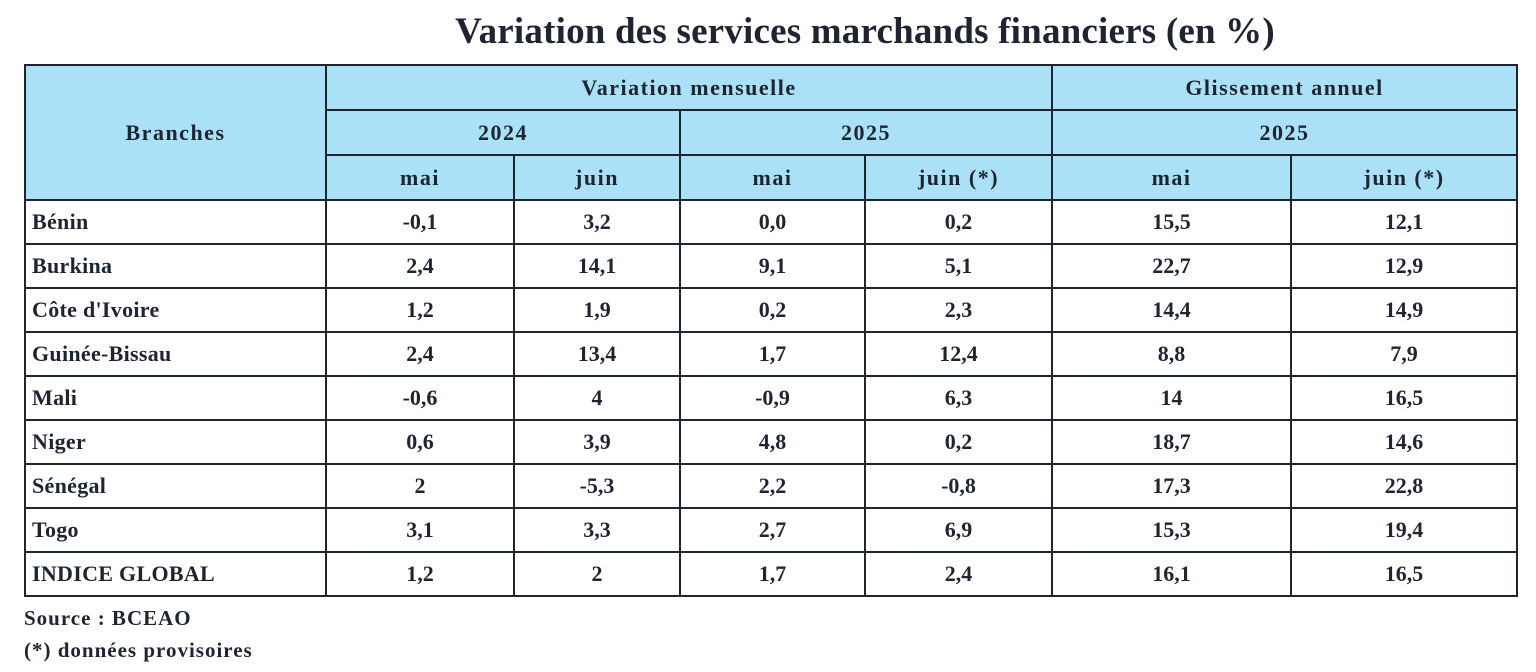 The image size is (1536, 672). I want to click on table-row: INDICE GLOBAL 1,2 2 1,7 2,4 16,1 16,5, so click(771, 574).